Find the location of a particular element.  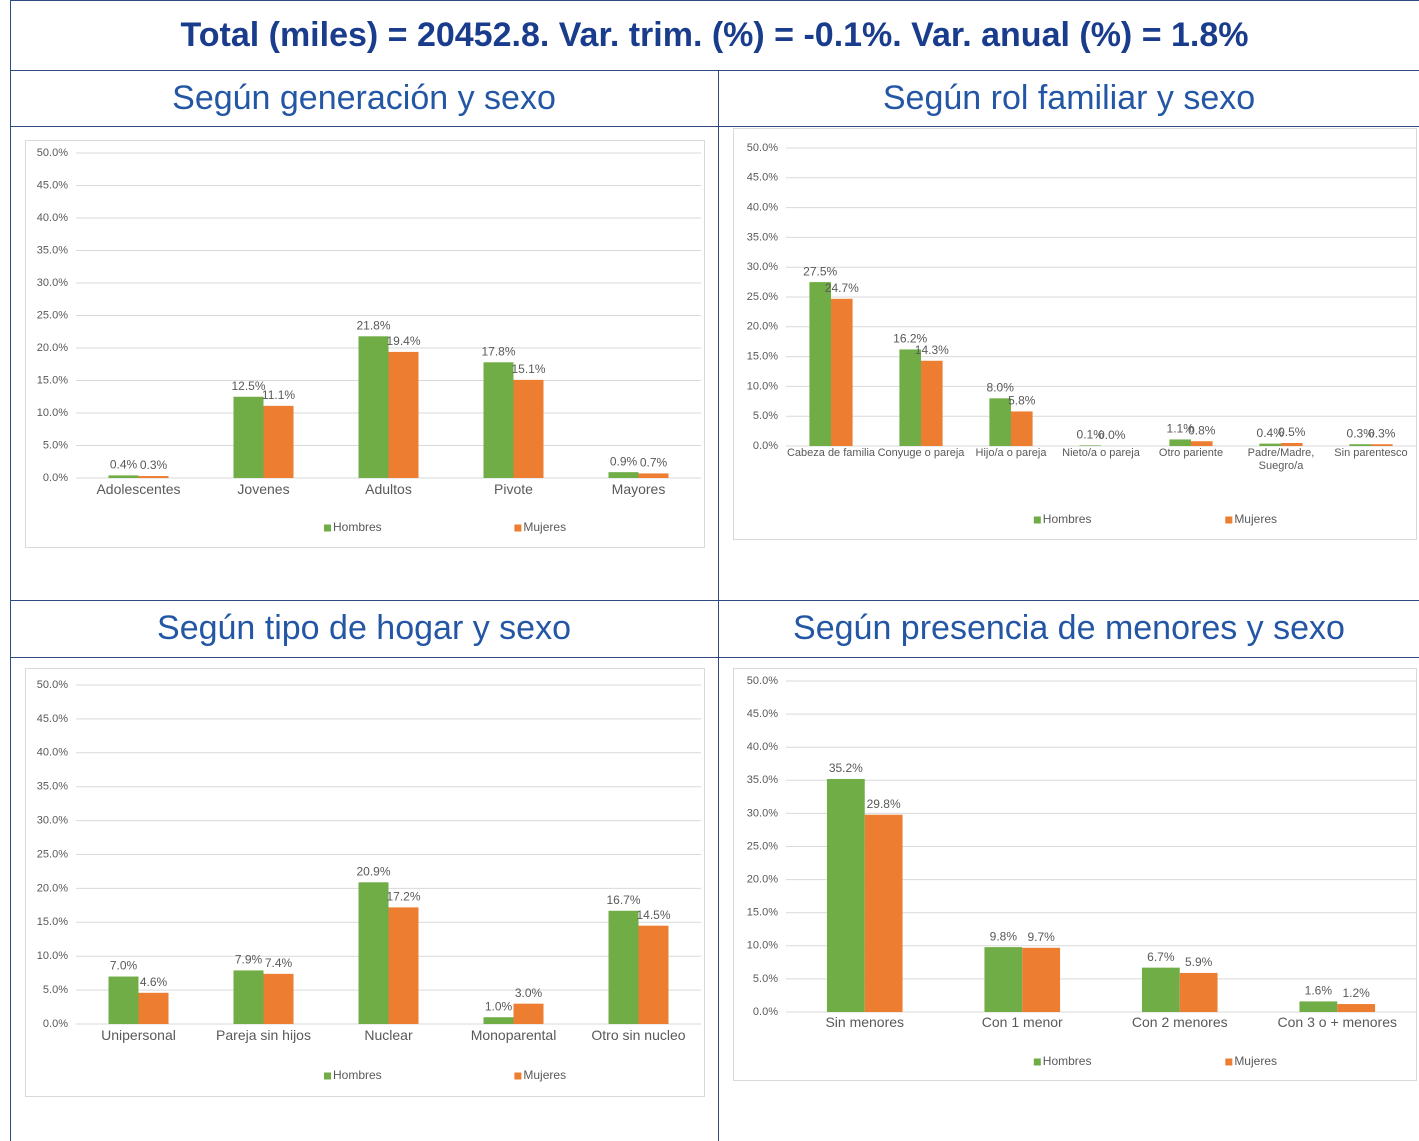

x-tick-label: Nieto/a o pareja is located at coordinates (1101, 453).